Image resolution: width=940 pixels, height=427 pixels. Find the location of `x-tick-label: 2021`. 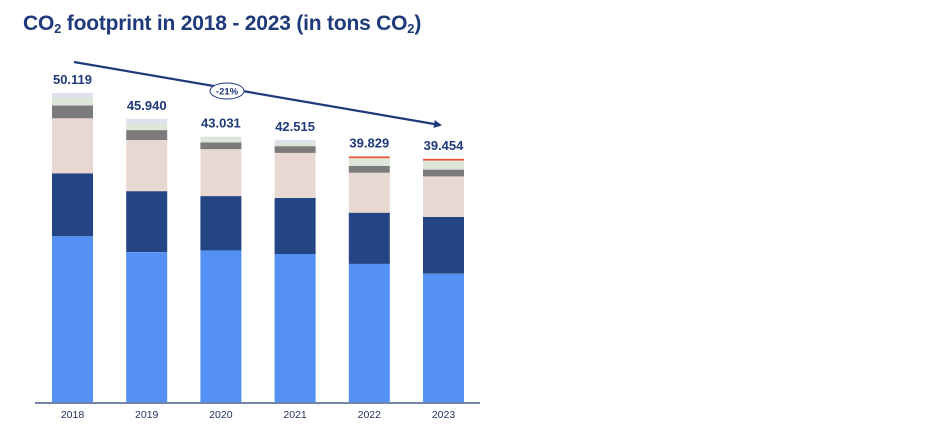

x-tick-label: 2021 is located at coordinates (295, 415).